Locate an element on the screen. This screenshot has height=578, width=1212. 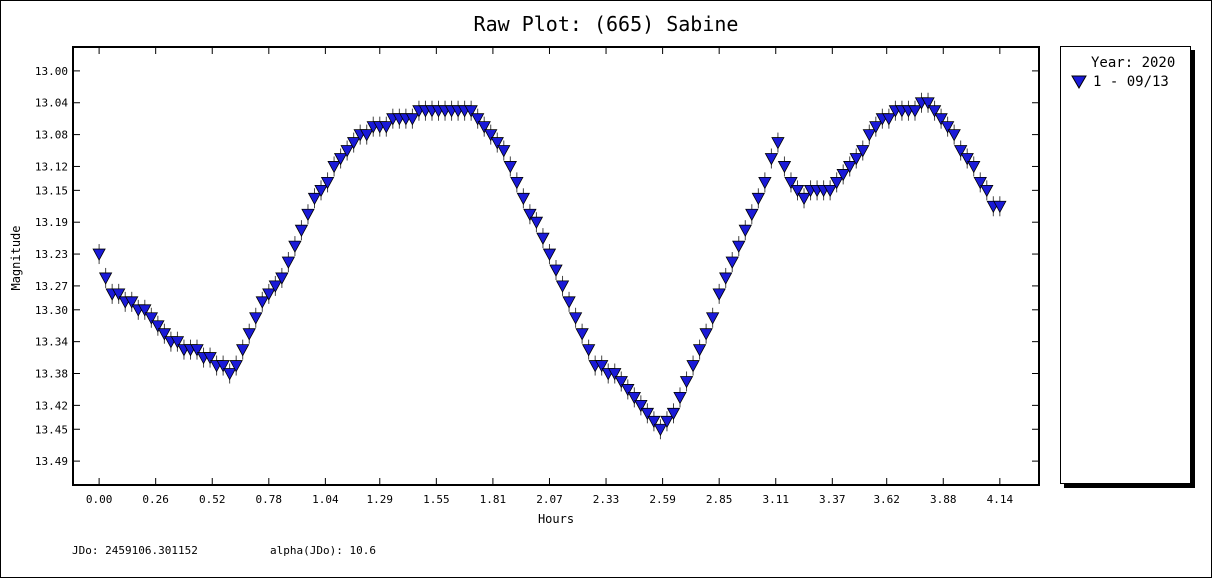
legend-entry: 1 - 09/13 is located at coordinates (1120, 82).